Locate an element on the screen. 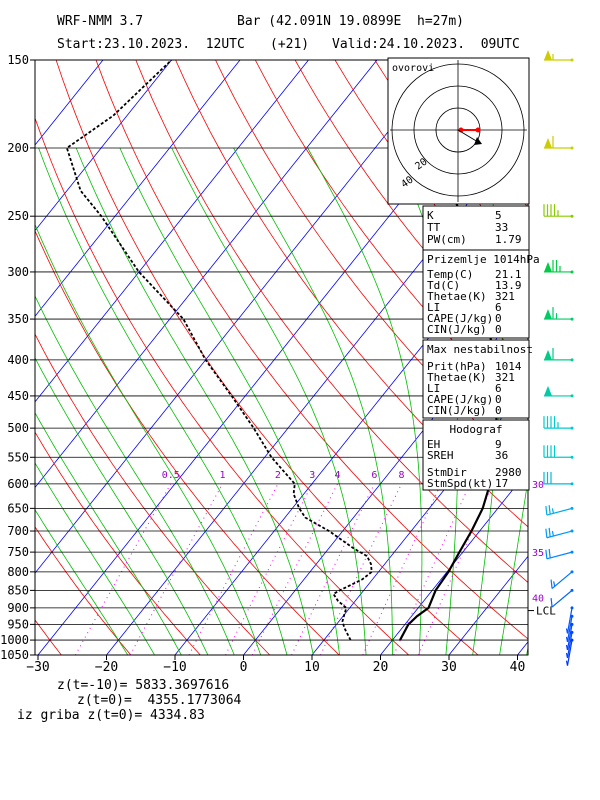 This screenshot has width=600, height=800. pressure-tick-label: 650 is located at coordinates (18, 508).